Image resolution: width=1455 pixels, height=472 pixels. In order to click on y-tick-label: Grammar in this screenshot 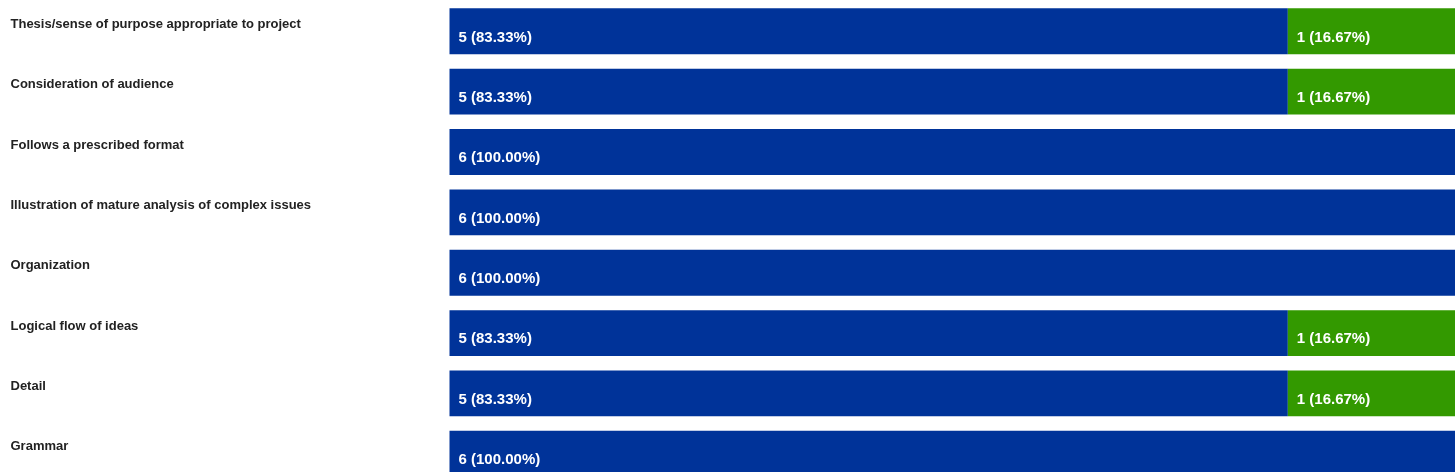, I will do `click(39, 446)`.